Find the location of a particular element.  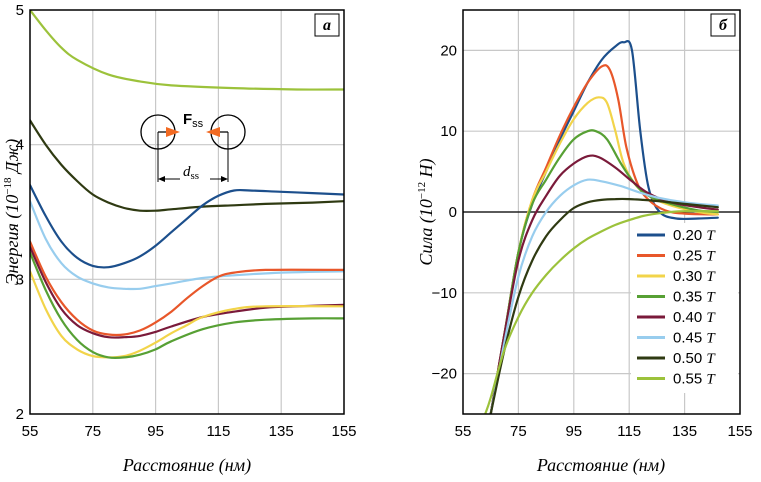

force-x-tick-55: 55 is located at coordinates (463, 431).